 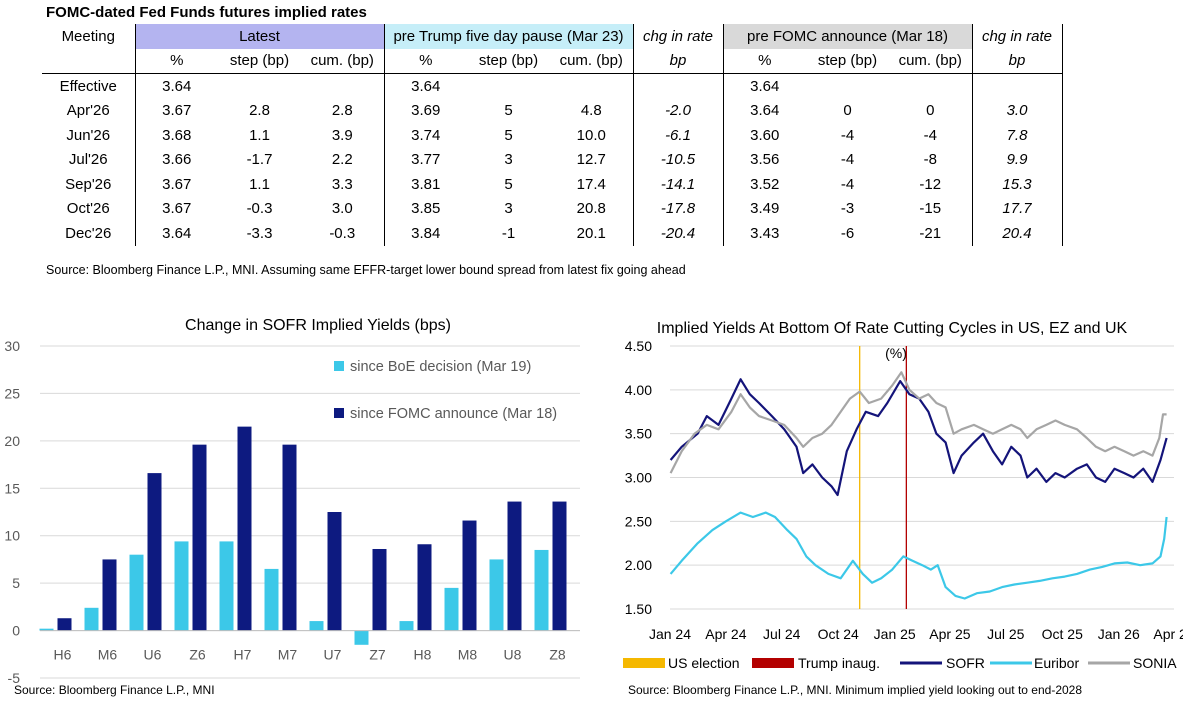 I want to click on legend-label-trump-inaug: Trump inaug., so click(x=839, y=663).